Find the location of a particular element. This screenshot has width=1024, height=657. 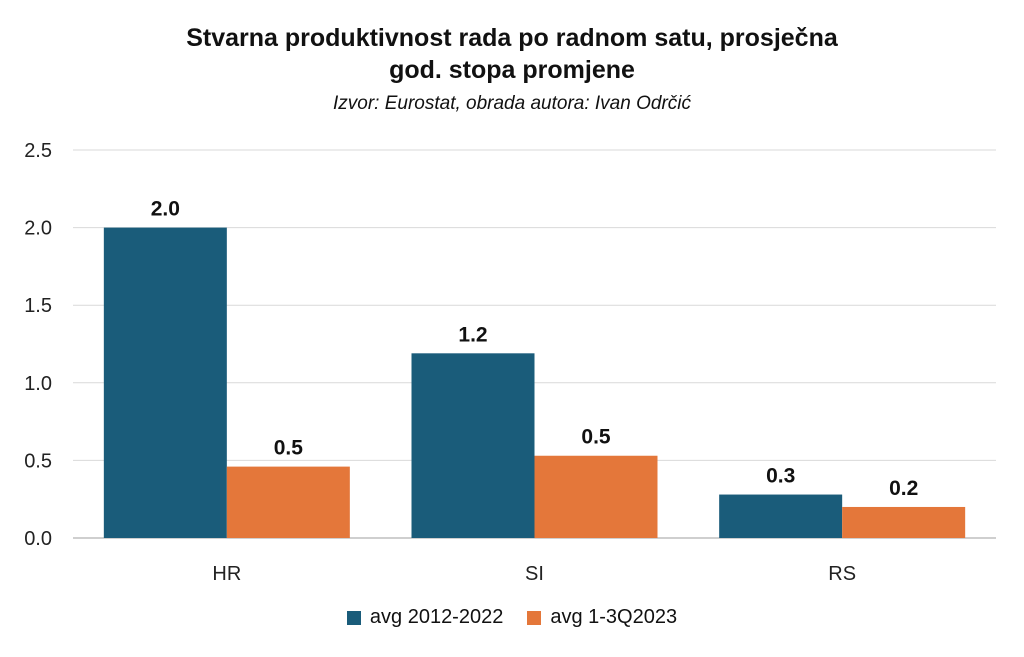

y-tick-label: 2.5 is located at coordinates (38, 151).